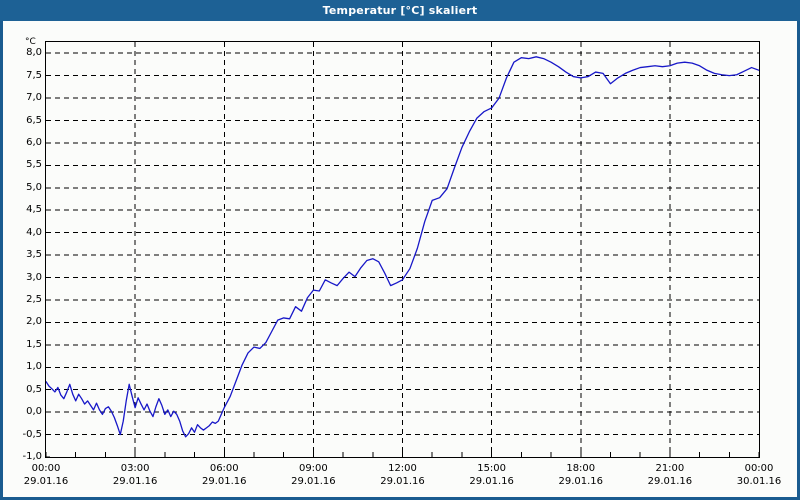 Image resolution: width=800 pixels, height=500 pixels. I want to click on y-axis-tick-label: 1,5, so click(34, 344).